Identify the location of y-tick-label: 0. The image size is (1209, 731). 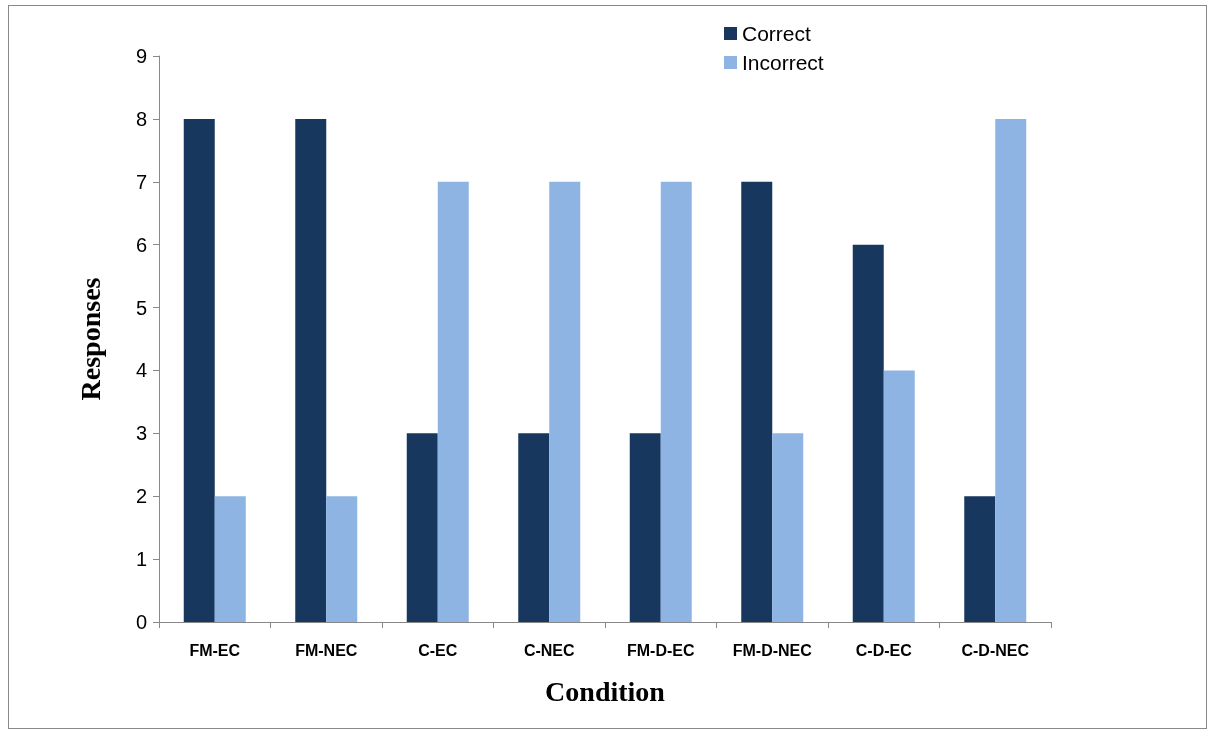
(141, 622).